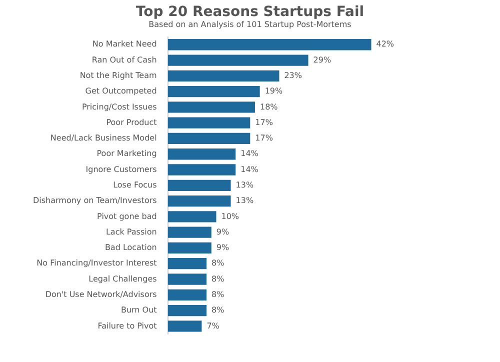 This screenshot has height=362, width=500. What do you see at coordinates (322, 59) in the screenshot?
I see `data-label: 29%` at bounding box center [322, 59].